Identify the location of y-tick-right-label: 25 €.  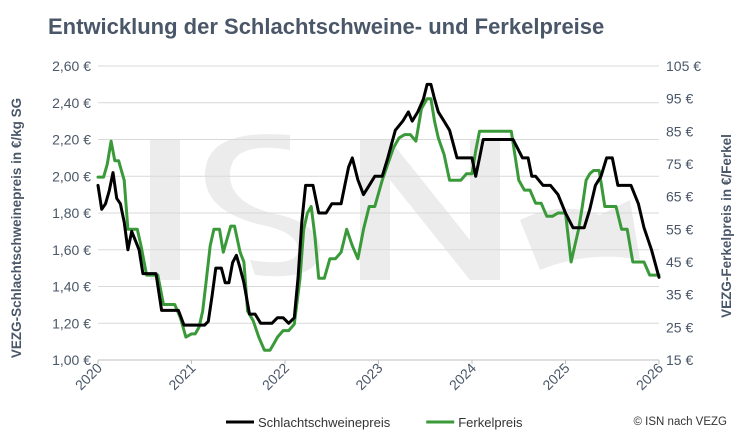
(679, 327).